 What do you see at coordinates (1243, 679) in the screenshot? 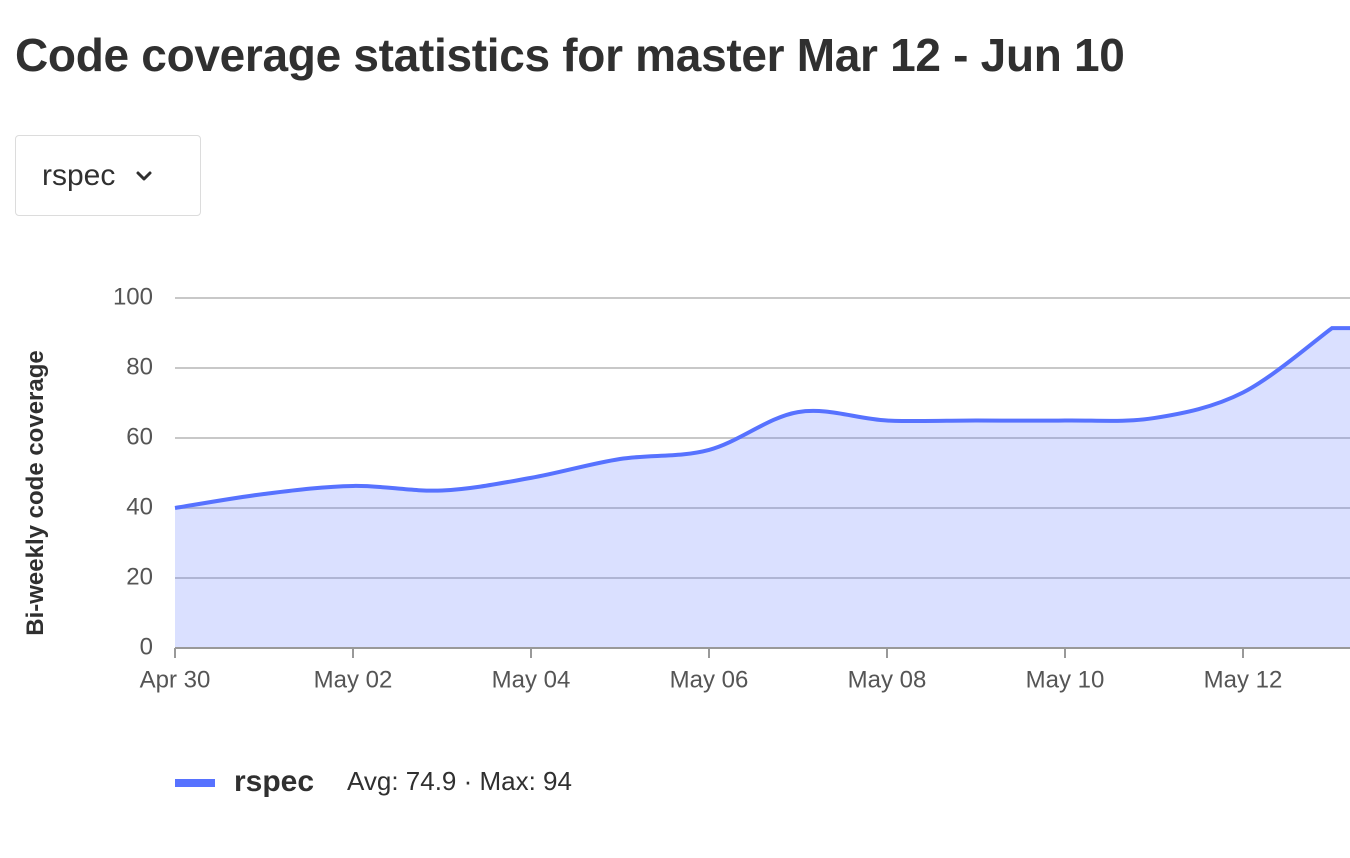
I see `x-tick-label: May 12` at bounding box center [1243, 679].